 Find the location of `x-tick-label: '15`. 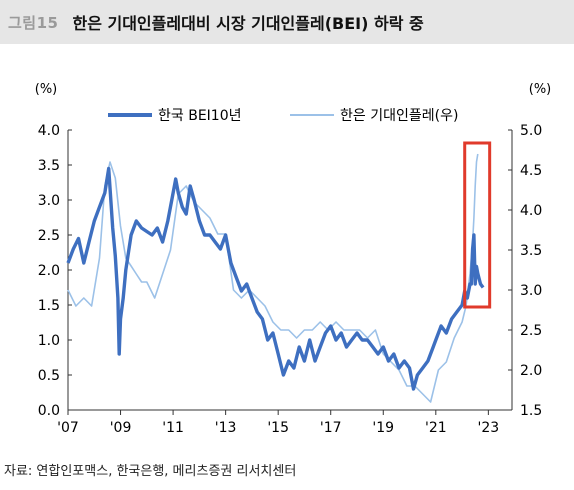

x-tick-label: '15 is located at coordinates (278, 428).